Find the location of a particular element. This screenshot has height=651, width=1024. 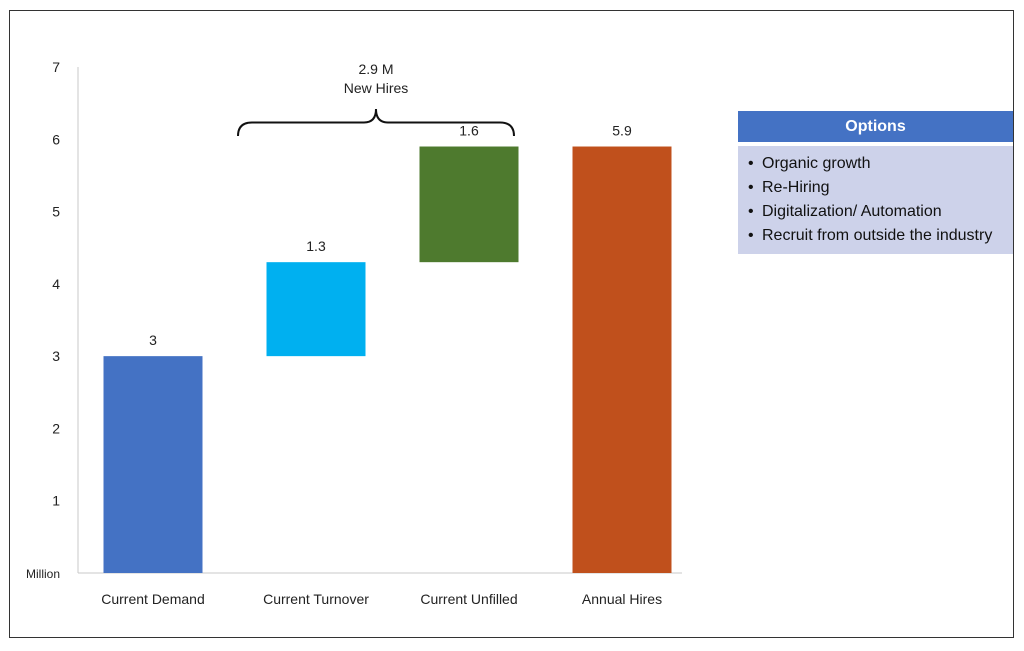

options-item: Recruit from outside the industry is located at coordinates (875, 236).